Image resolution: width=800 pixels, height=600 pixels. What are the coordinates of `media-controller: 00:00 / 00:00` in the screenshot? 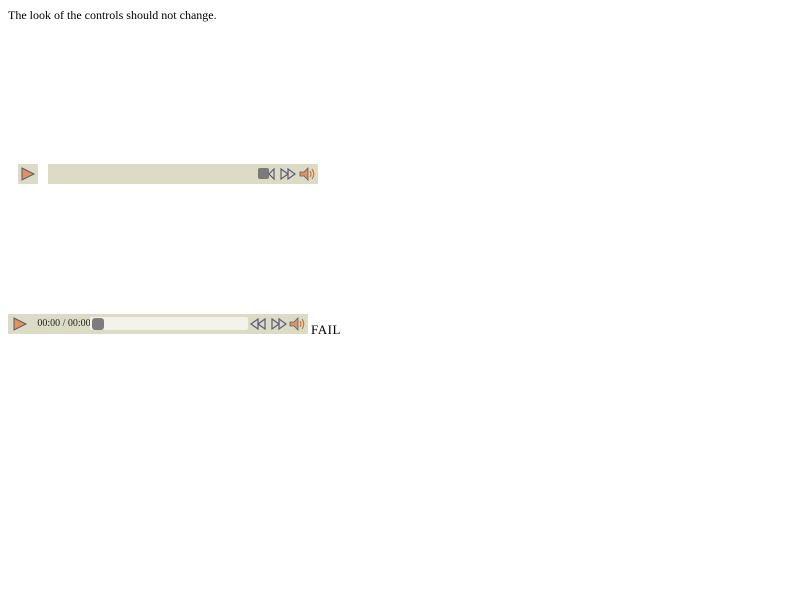 It's located at (158, 324).